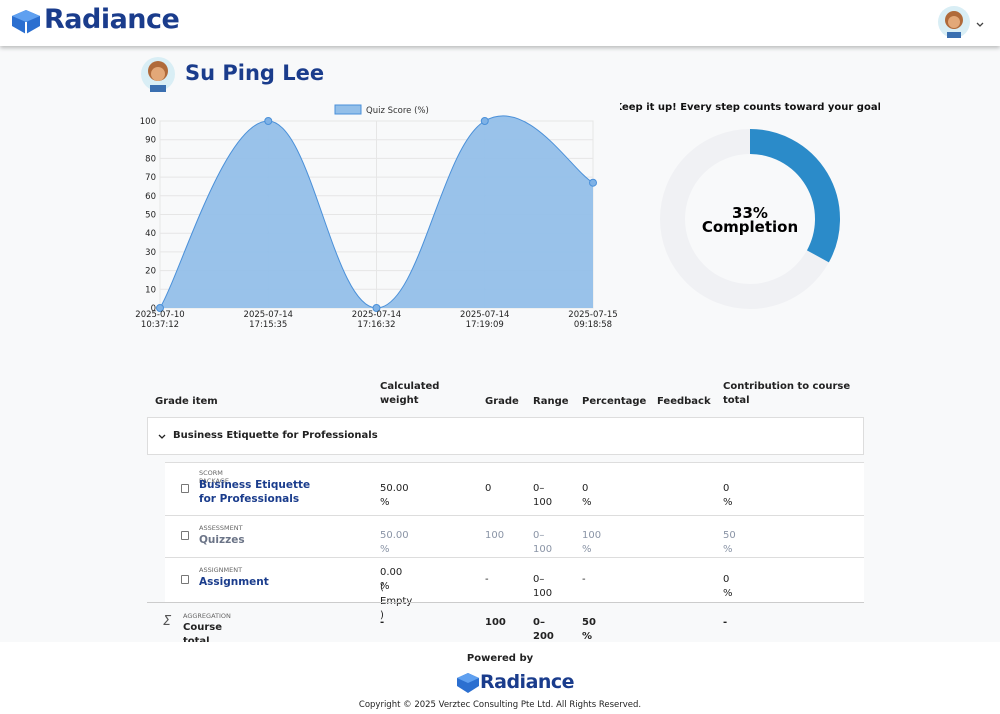 The height and width of the screenshot is (714, 1000). I want to click on cell-percentage: 0 %, so click(587, 495).